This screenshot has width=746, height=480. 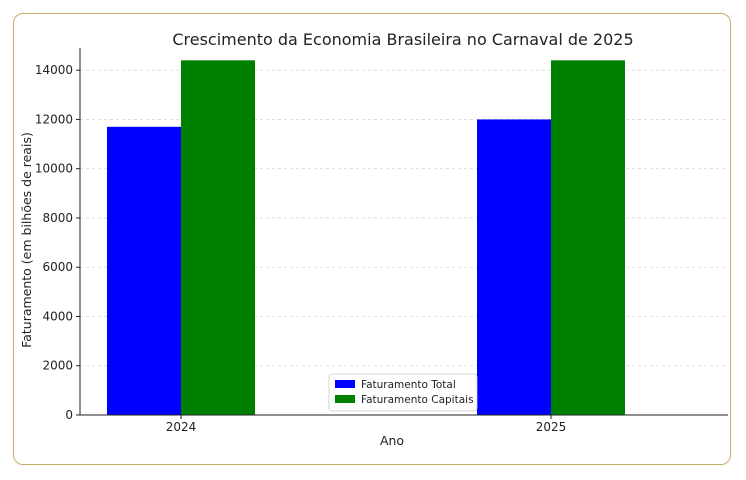 What do you see at coordinates (588, 238) in the screenshot?
I see `bar-faturamento-capitais-2025` at bounding box center [588, 238].